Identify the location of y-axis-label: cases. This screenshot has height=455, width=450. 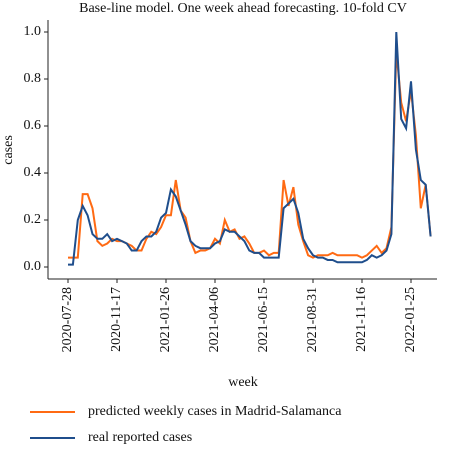
(8, 150).